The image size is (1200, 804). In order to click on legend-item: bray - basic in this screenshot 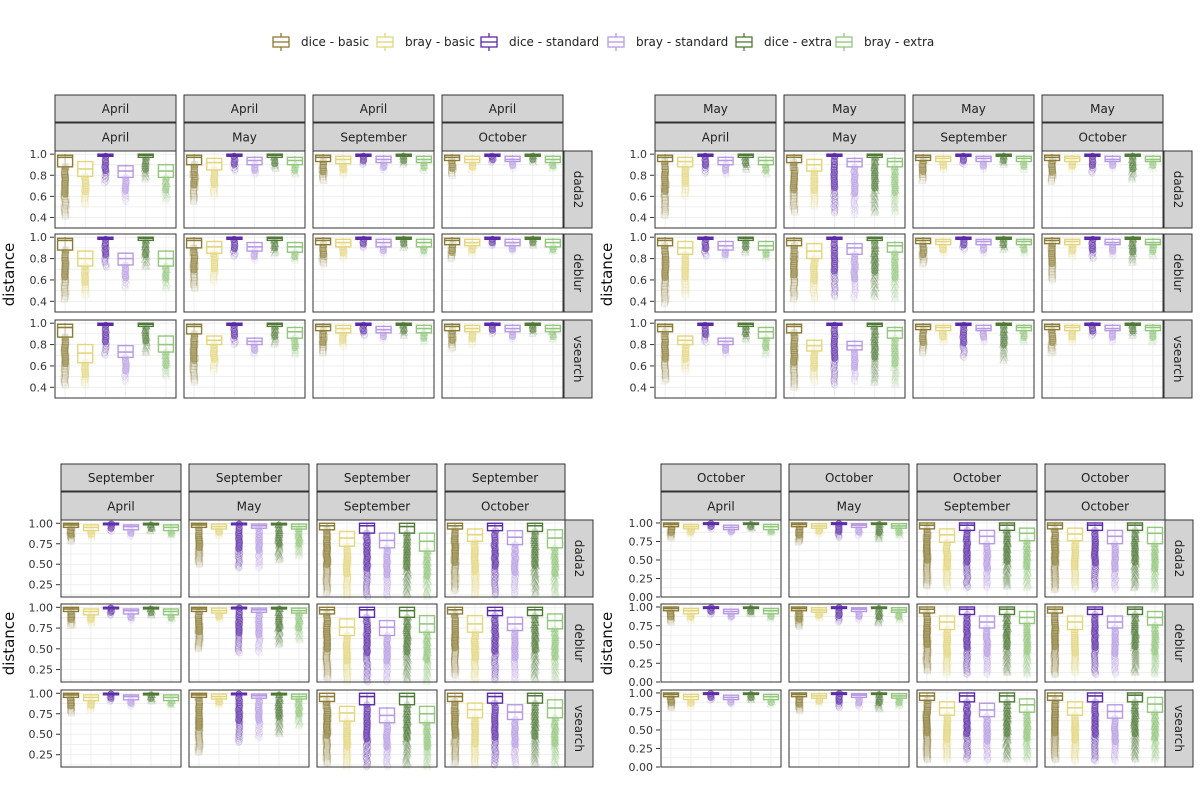, I will do `click(426, 42)`.